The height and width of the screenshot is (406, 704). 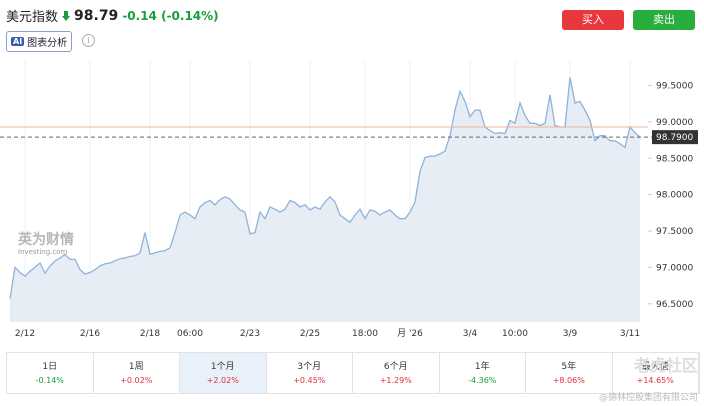 I want to click on x-tick-label: 18:00, so click(x=365, y=334).